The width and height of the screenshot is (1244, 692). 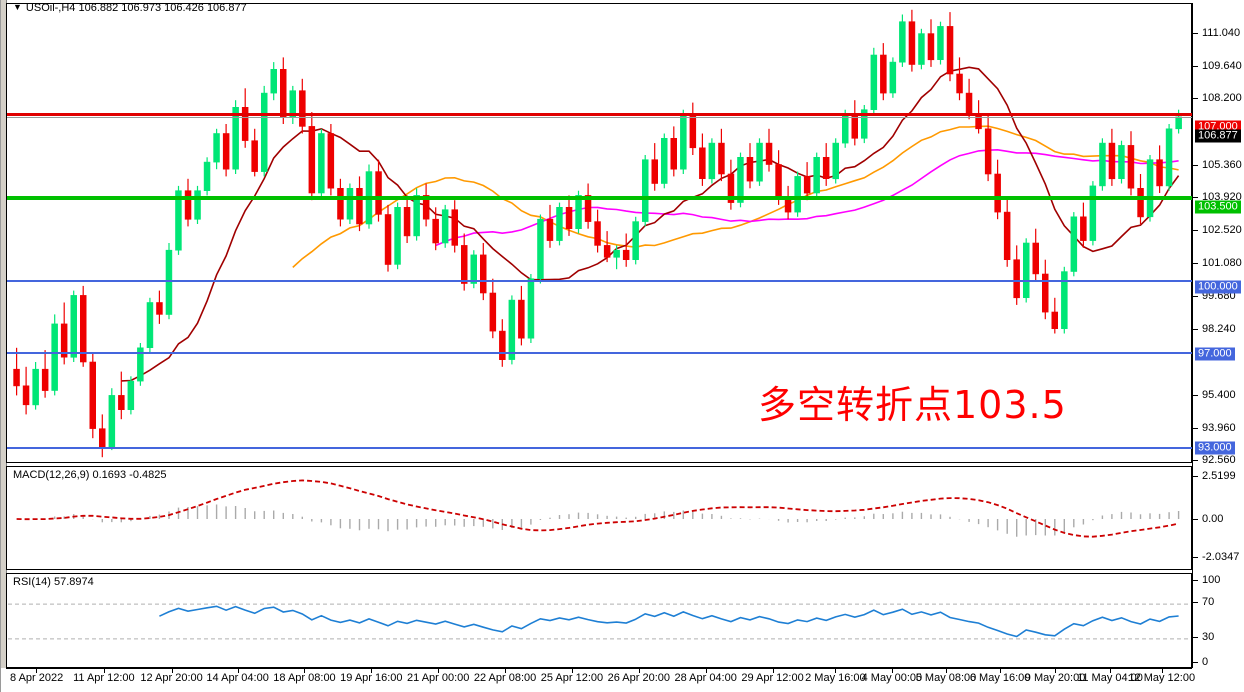 I want to click on price-tag-106_877: 106.877, so click(x=1218, y=136).